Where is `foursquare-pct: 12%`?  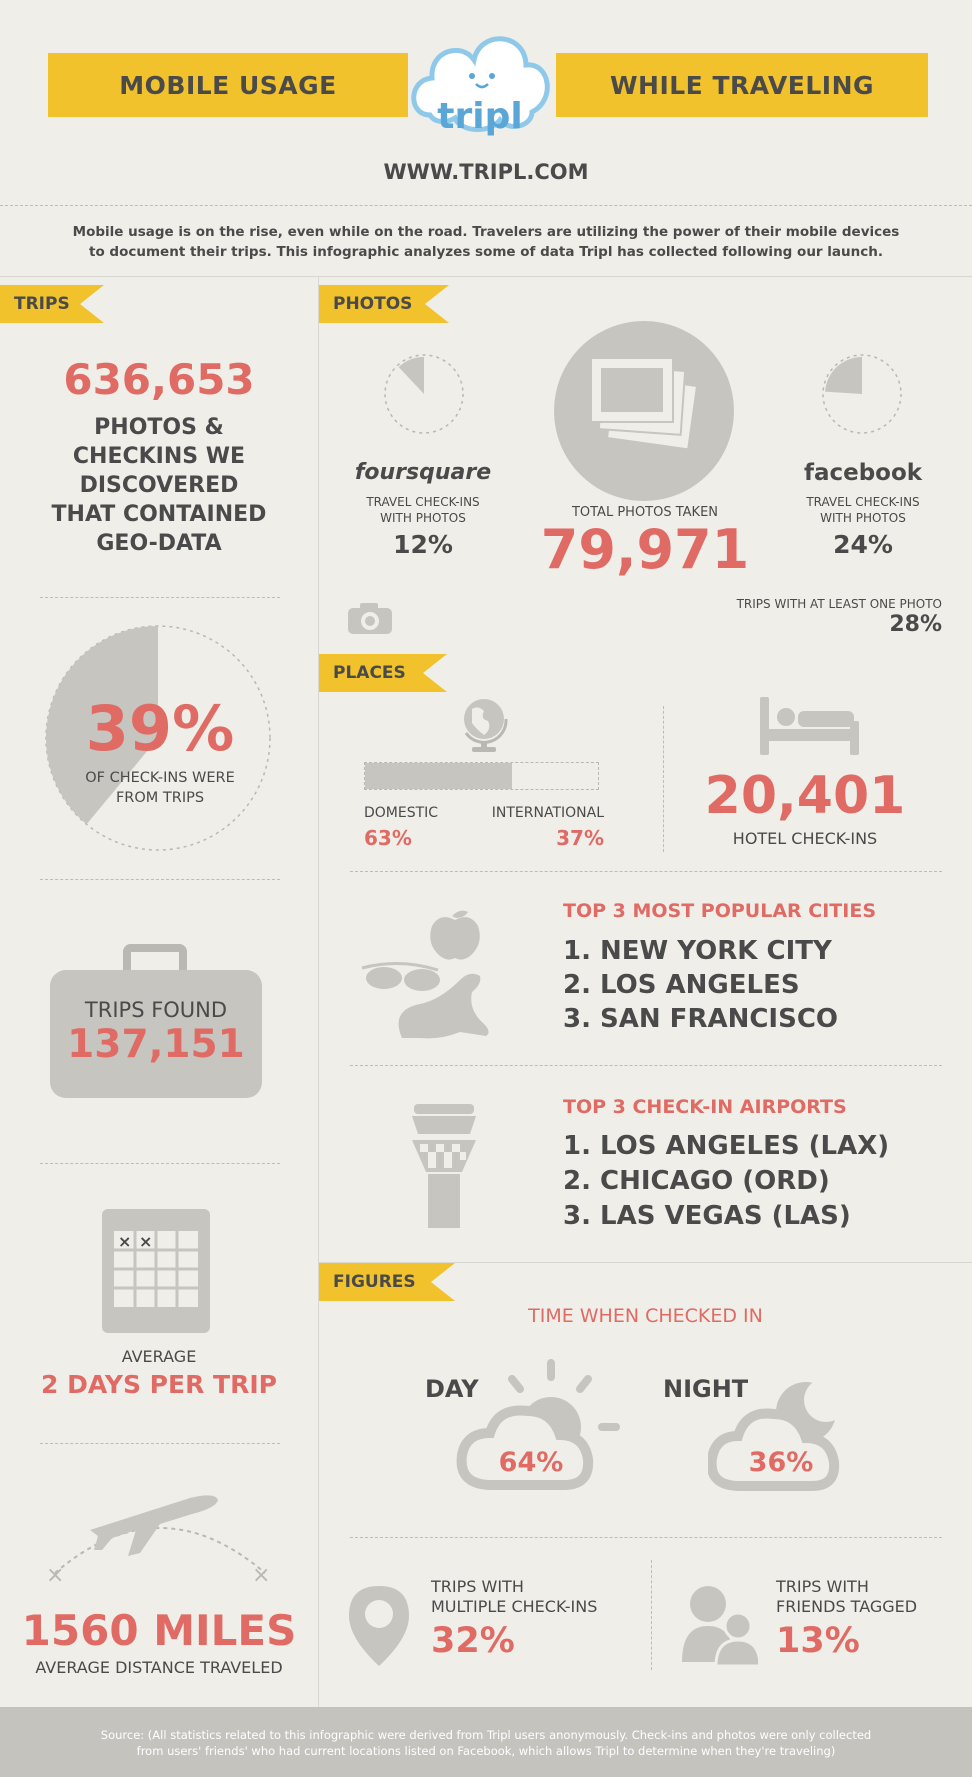
foursquare-pct: 12% is located at coordinates (423, 544).